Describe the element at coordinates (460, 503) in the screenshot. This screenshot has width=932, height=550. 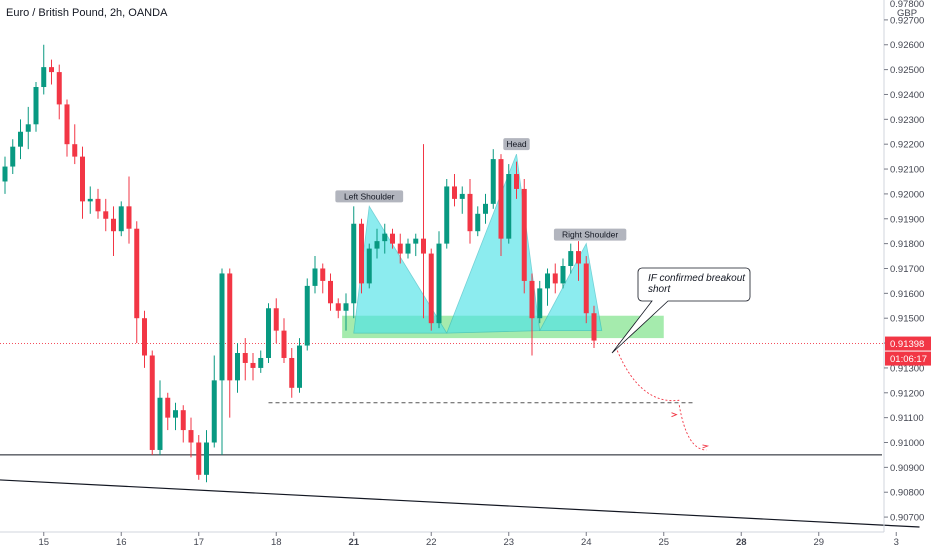
I see `trendline` at that location.